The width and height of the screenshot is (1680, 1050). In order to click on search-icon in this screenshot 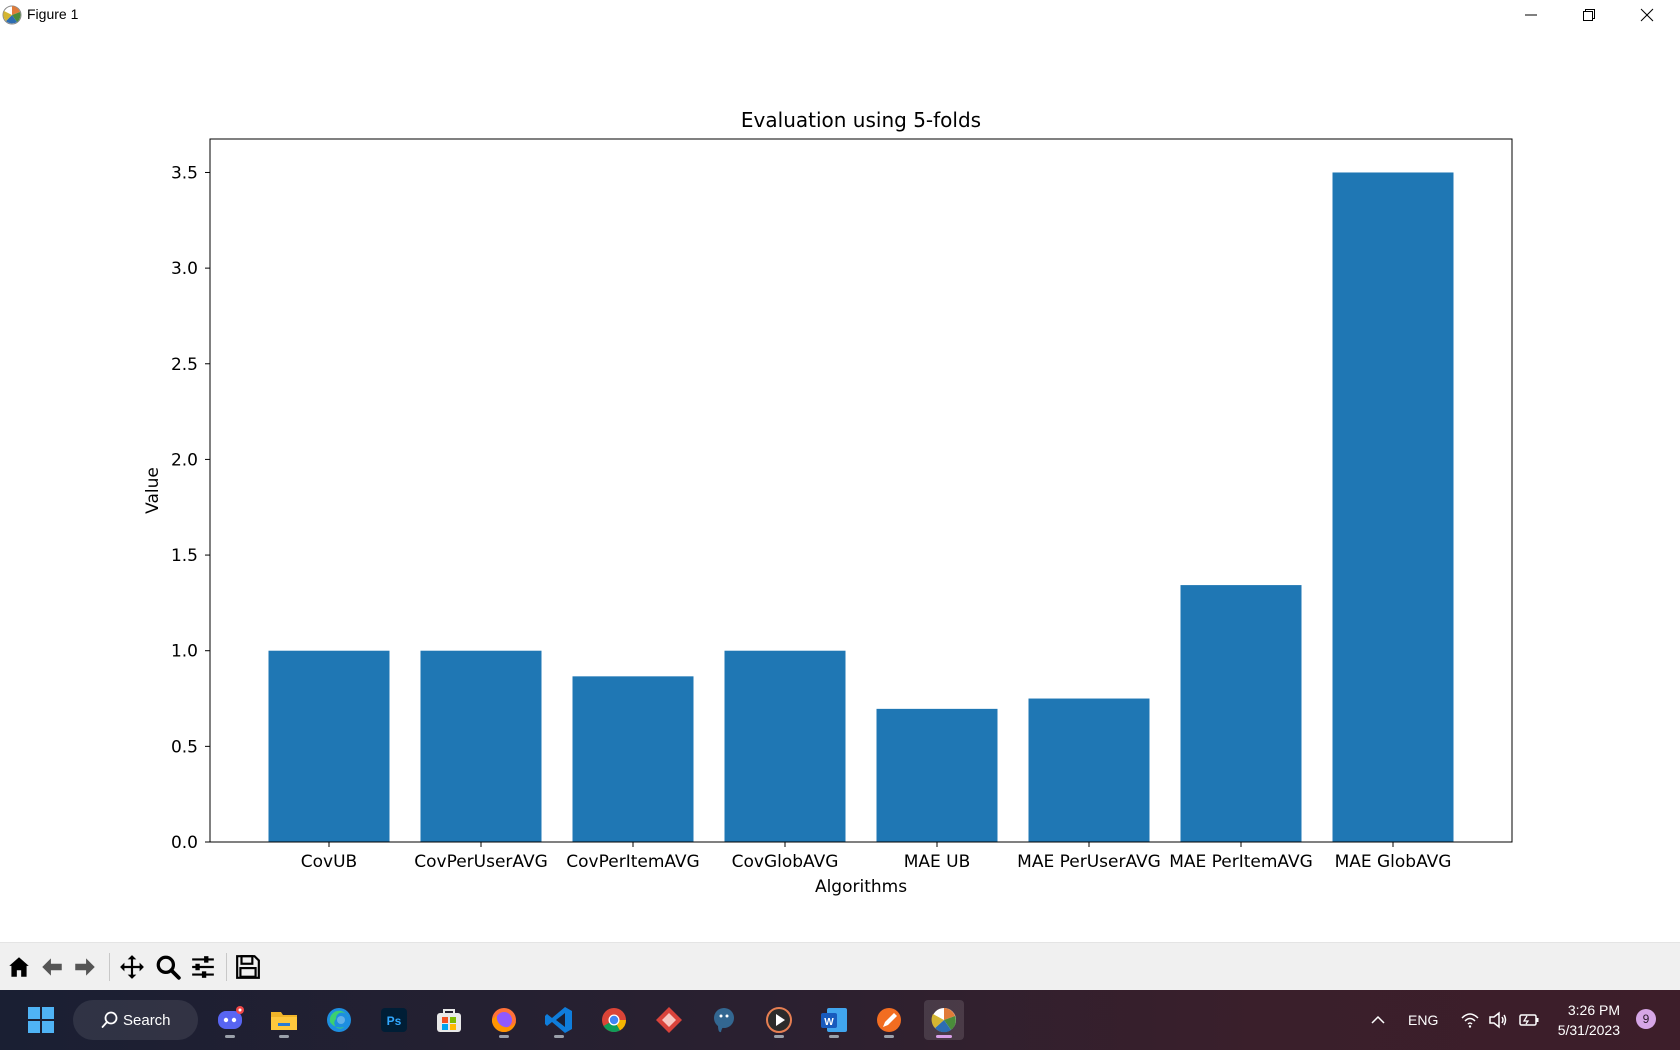, I will do `click(109, 1019)`.